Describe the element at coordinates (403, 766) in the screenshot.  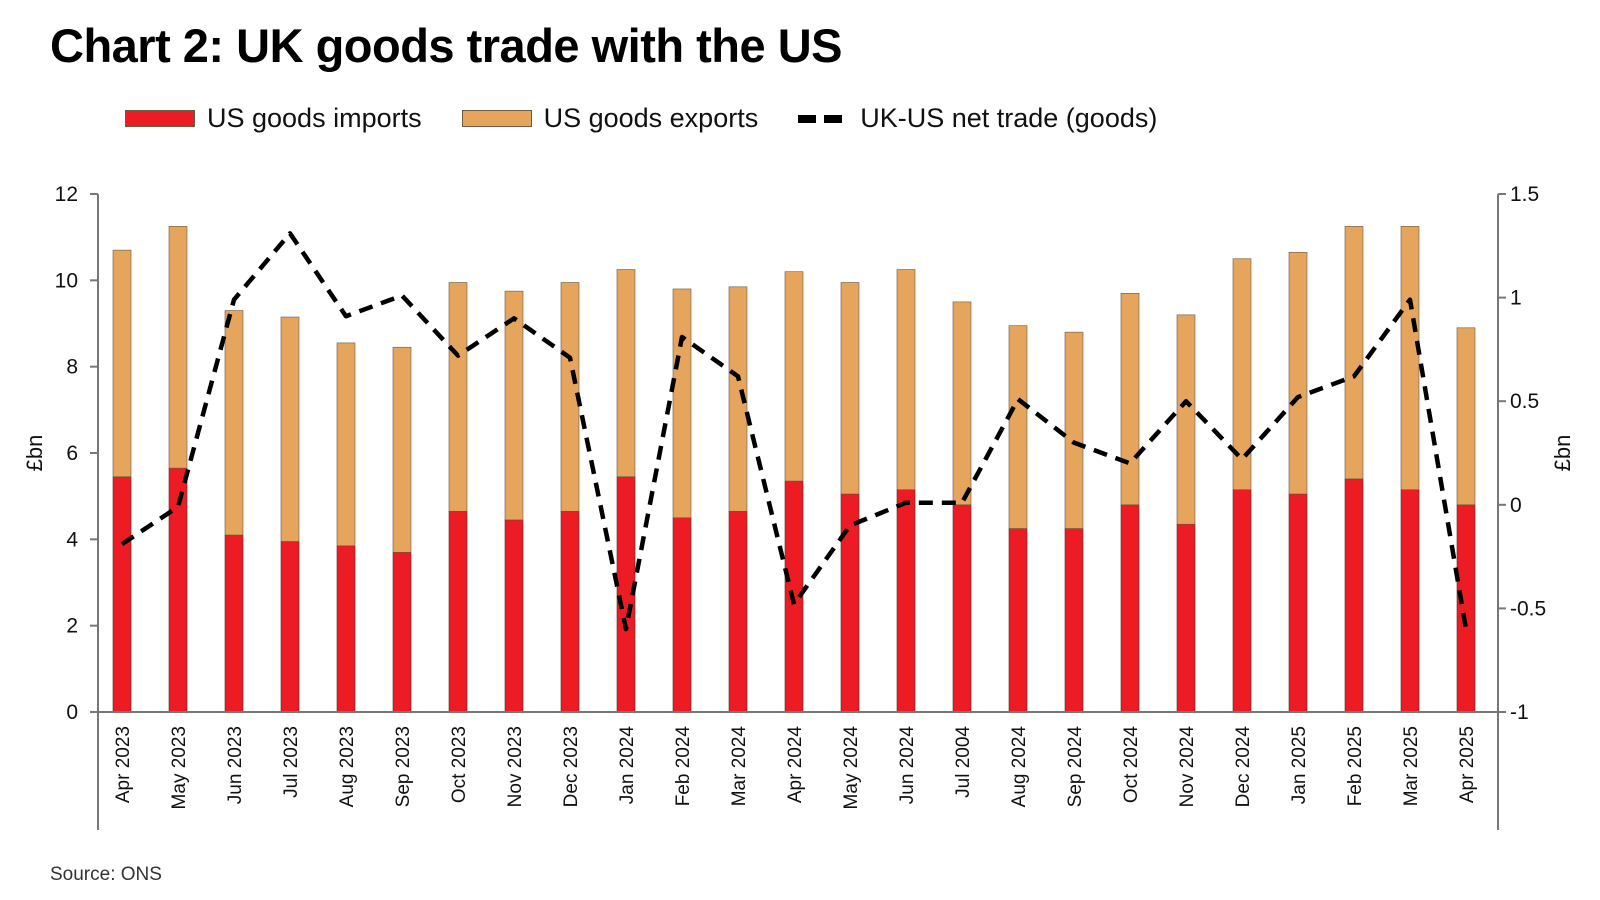
I see `x-tick-label: Sep 2023` at that location.